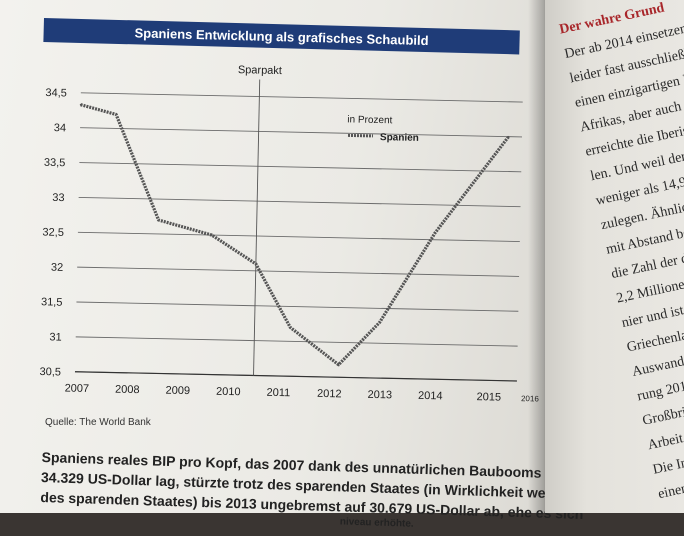  I want to click on x-tick-label: 2009, so click(177, 391).